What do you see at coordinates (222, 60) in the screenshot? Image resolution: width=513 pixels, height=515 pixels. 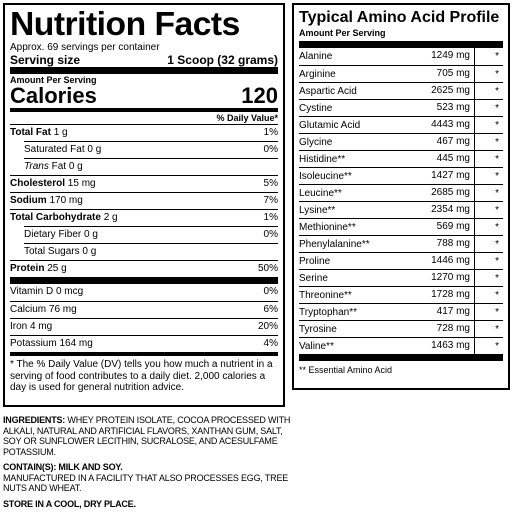 I see `serving-size-value: 1 Scoop (32 grams)` at bounding box center [222, 60].